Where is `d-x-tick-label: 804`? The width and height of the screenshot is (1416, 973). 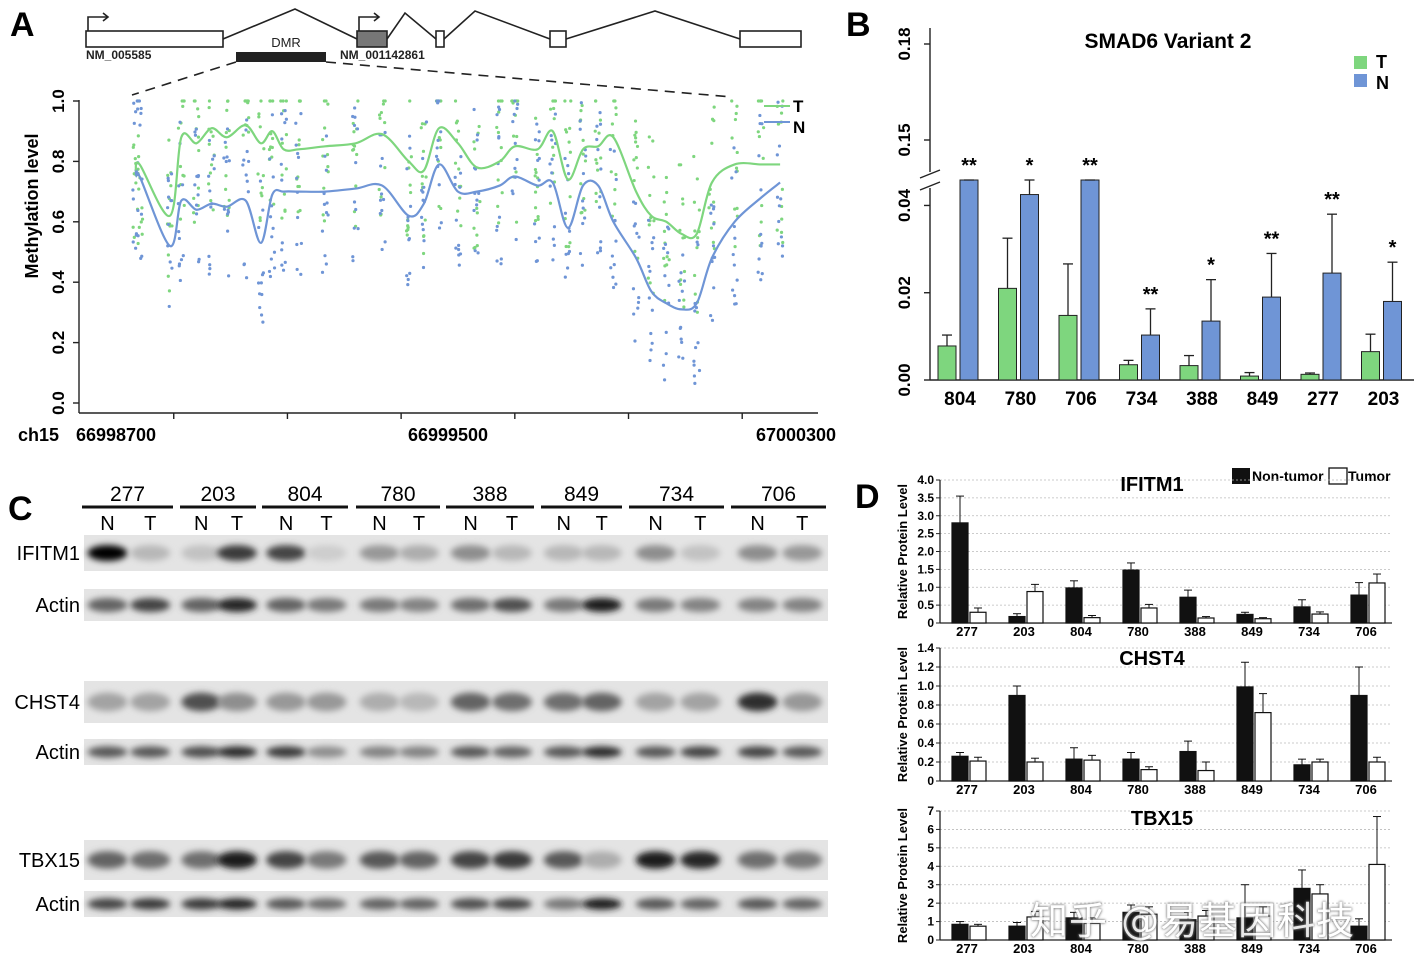
d-x-tick-label: 804 is located at coordinates (1081, 631).